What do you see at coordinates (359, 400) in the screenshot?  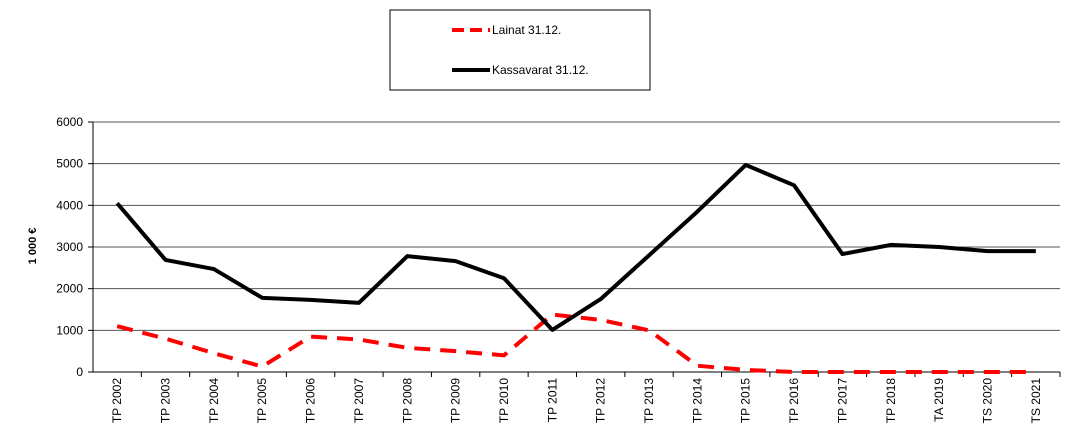 I see `x-tick-label: TP 2007` at bounding box center [359, 400].